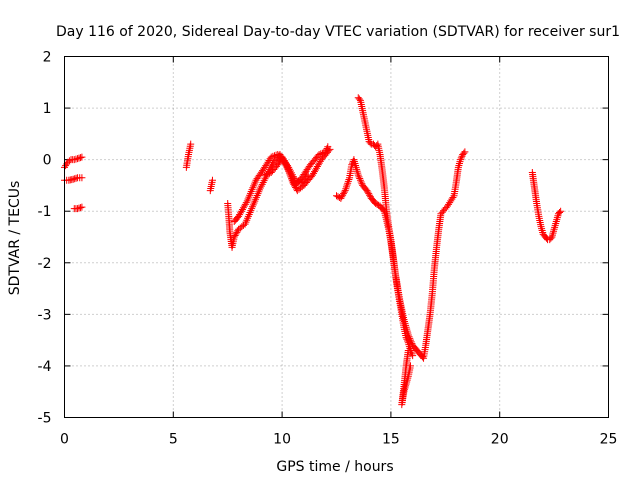 This screenshot has width=640, height=480. What do you see at coordinates (45, 367) in the screenshot?
I see `y-tick-label: -4` at bounding box center [45, 367].